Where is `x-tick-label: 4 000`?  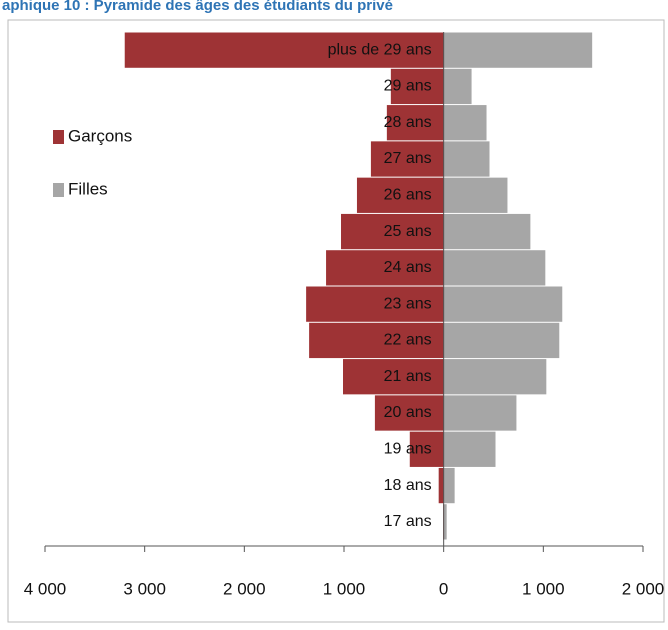
x-tick-label: 4 000 is located at coordinates (45, 588).